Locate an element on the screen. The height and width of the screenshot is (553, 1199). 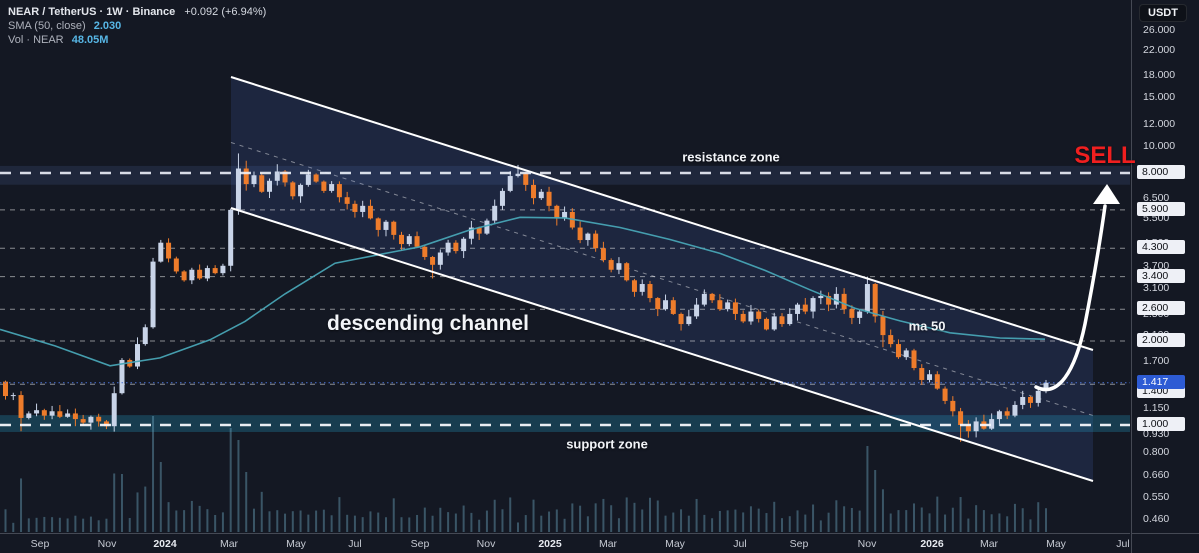
support-zone-label: support zone is located at coordinates (607, 444).